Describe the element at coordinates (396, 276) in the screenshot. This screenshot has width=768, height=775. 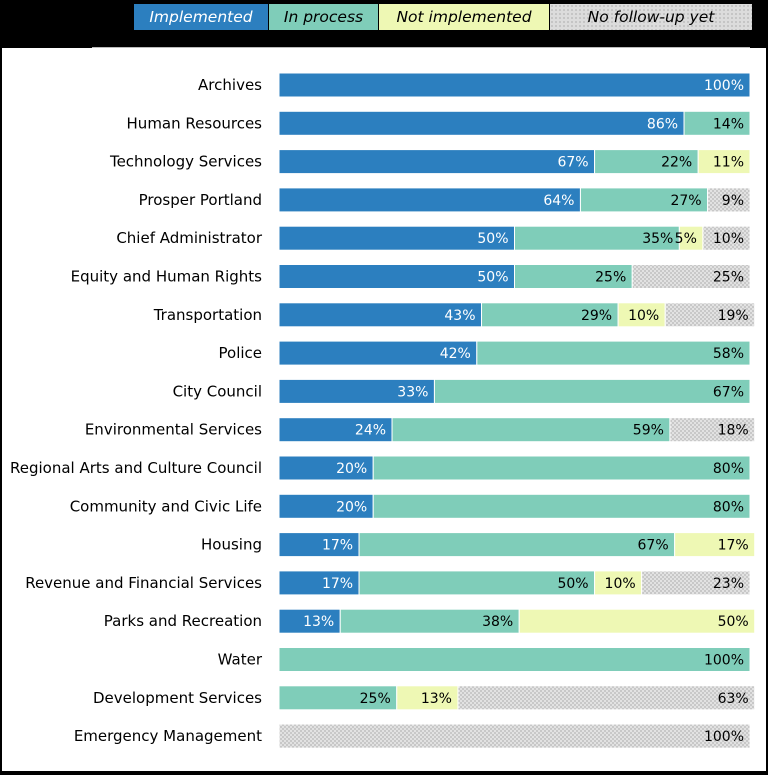
I see `bar-equity-and-human-rights-implemented` at that location.